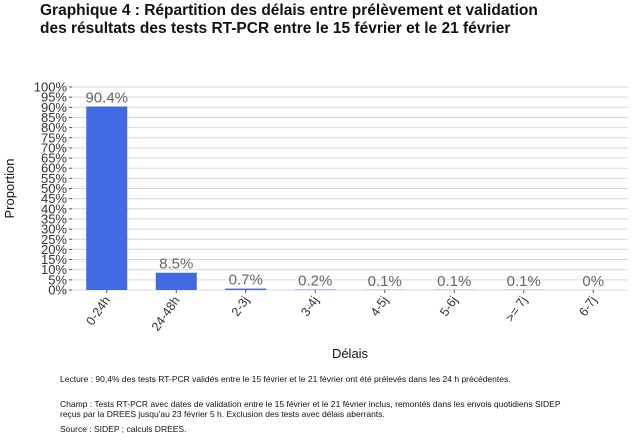  Describe the element at coordinates (246, 280) in the screenshot. I see `data-label: 0.7%` at that location.